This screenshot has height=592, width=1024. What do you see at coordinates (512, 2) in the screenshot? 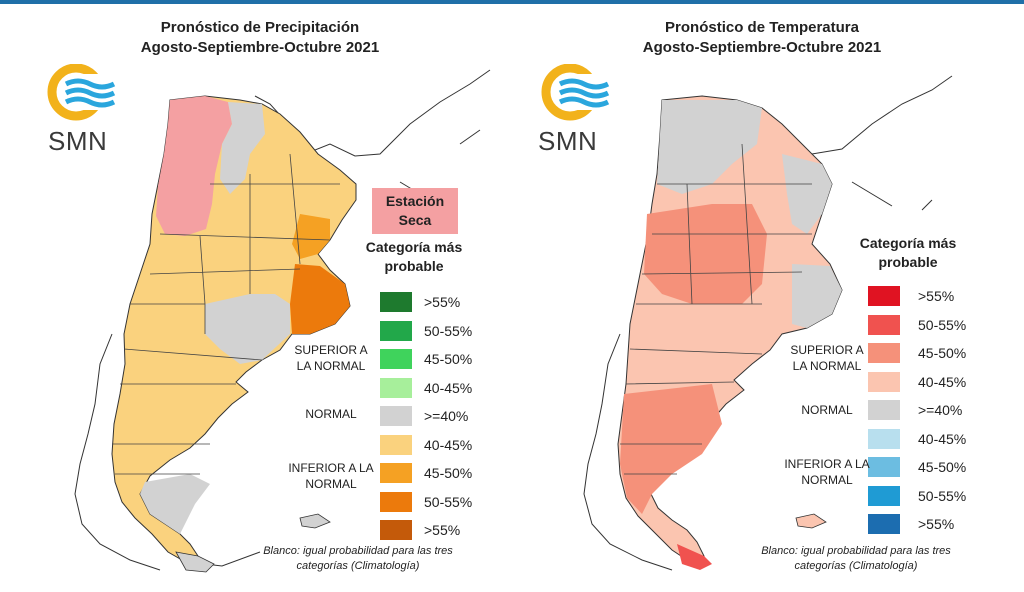
I see `top-border` at bounding box center [512, 2].